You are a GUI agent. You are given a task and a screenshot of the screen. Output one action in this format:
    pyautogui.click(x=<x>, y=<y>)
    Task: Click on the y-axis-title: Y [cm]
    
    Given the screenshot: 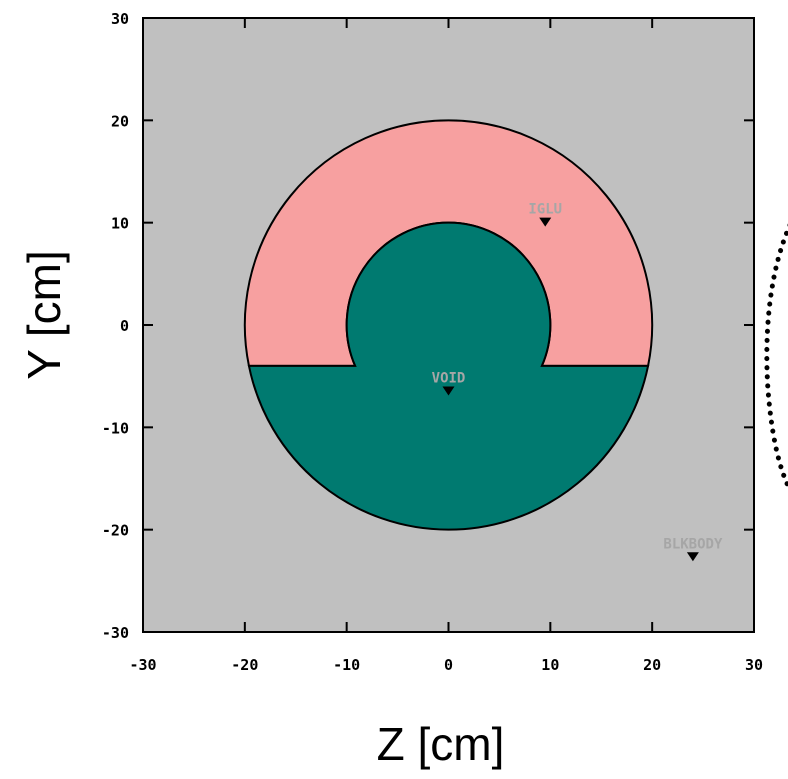 What is the action you would take?
    pyautogui.click(x=44, y=315)
    